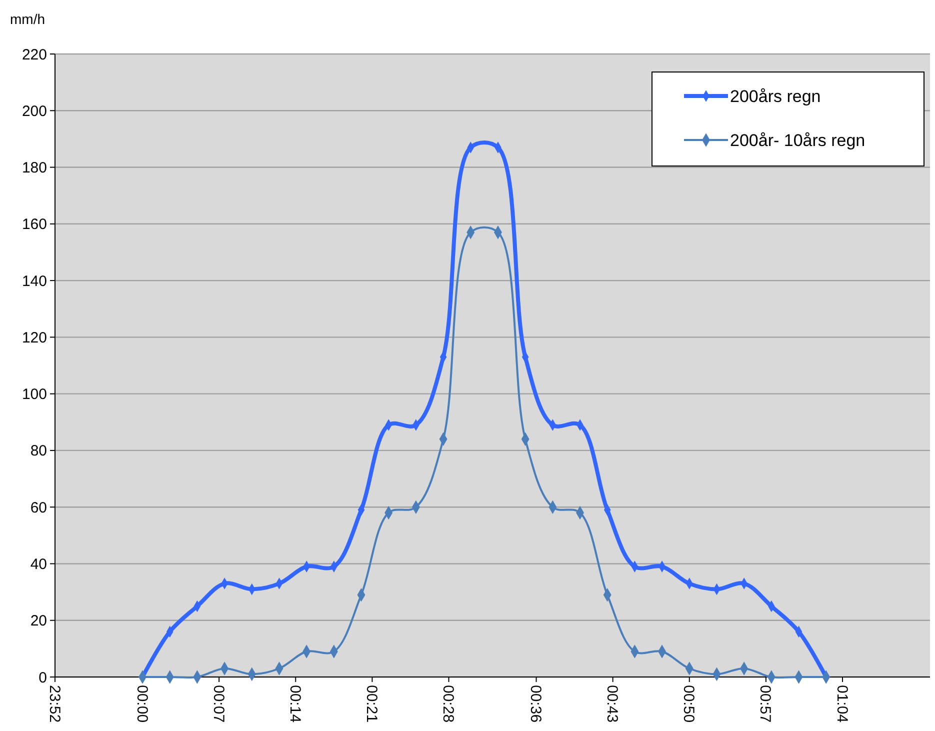 The height and width of the screenshot is (731, 935). I want to click on y-tick-label: 220, so click(34, 55).